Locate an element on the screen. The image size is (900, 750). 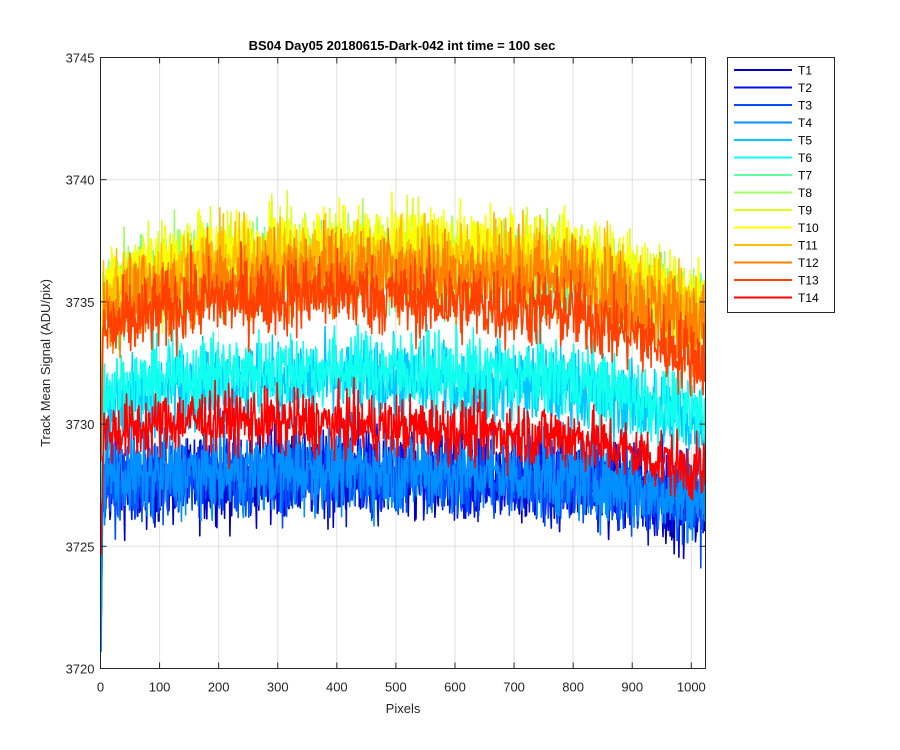
legend-entry: T11 is located at coordinates (808, 246).